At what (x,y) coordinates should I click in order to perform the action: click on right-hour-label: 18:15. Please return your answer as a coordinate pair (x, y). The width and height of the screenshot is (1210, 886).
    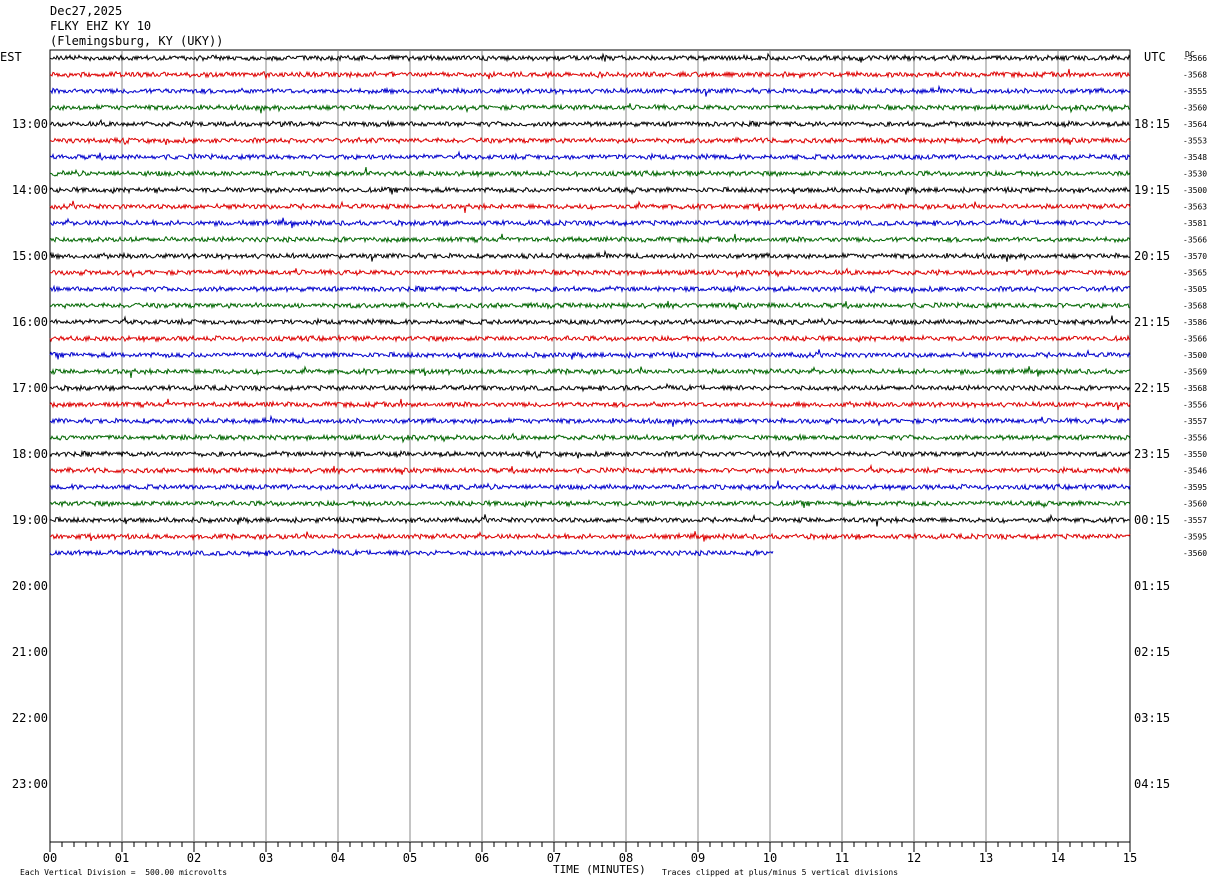
    Looking at the image, I should click on (1152, 124).